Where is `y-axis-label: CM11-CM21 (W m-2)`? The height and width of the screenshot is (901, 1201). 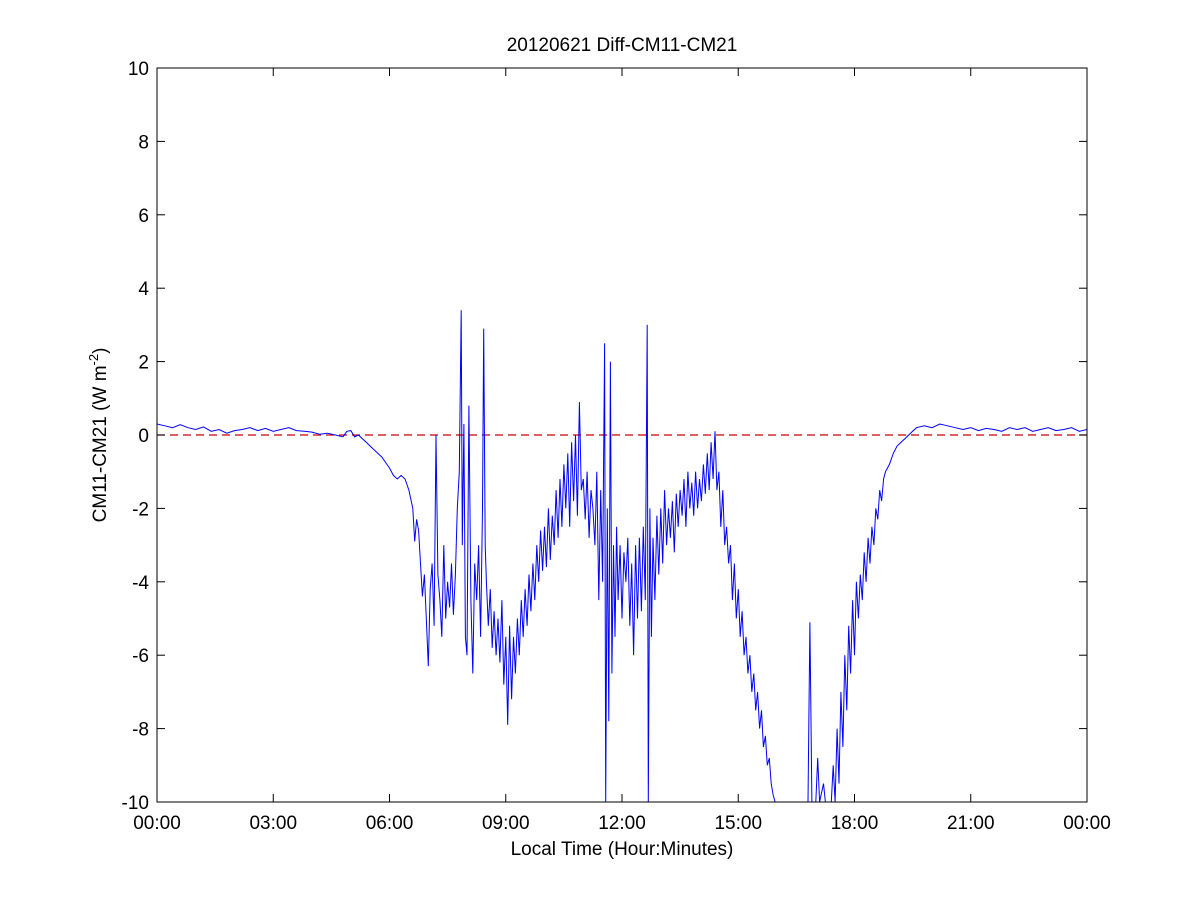 y-axis-label: CM11-CM21 (W m-2) is located at coordinates (98, 435).